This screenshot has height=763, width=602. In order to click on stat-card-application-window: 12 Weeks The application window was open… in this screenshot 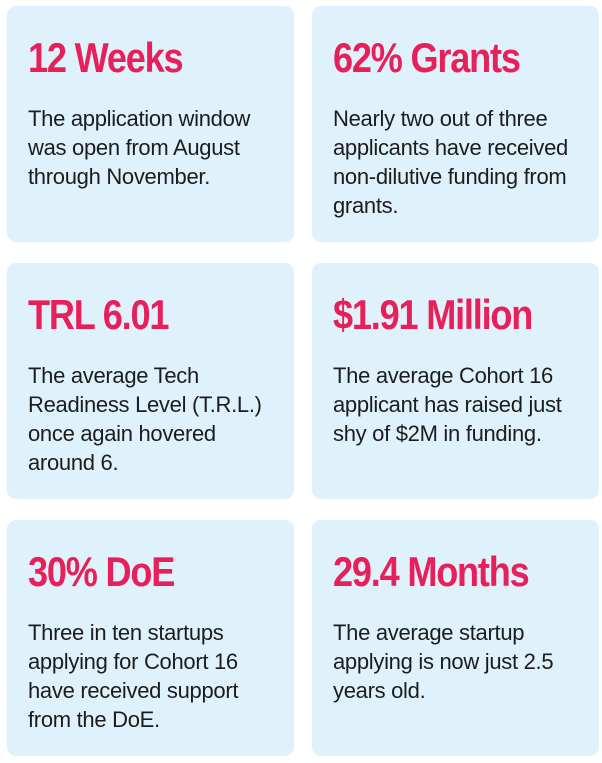, I will do `click(150, 124)`.